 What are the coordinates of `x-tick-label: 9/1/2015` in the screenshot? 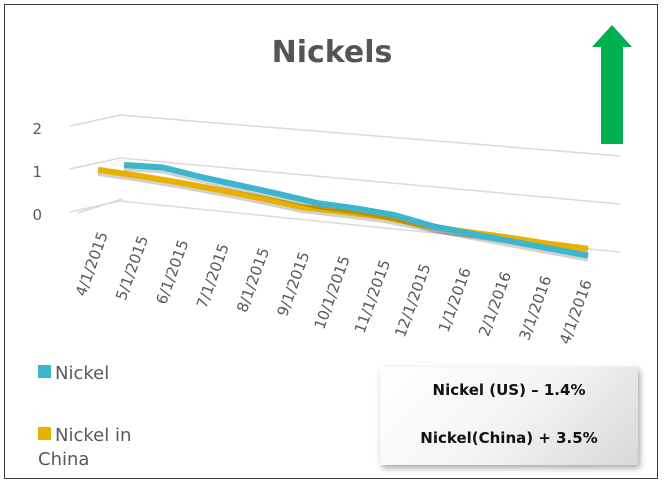 It's located at (293, 283).